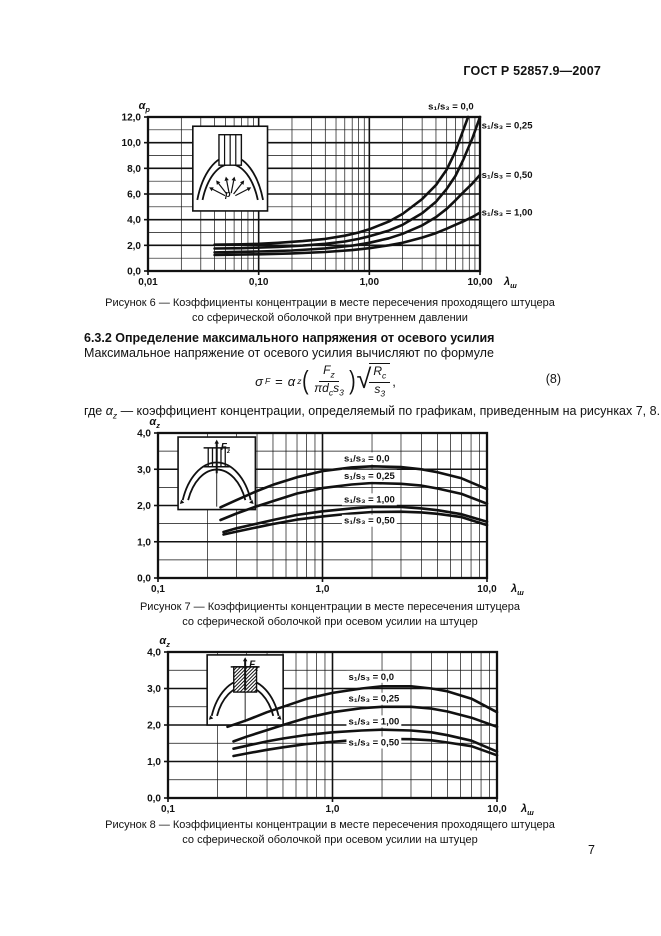  What do you see at coordinates (331, 391) in the screenshot?
I see `frac-den-sub-c: c` at bounding box center [331, 391].